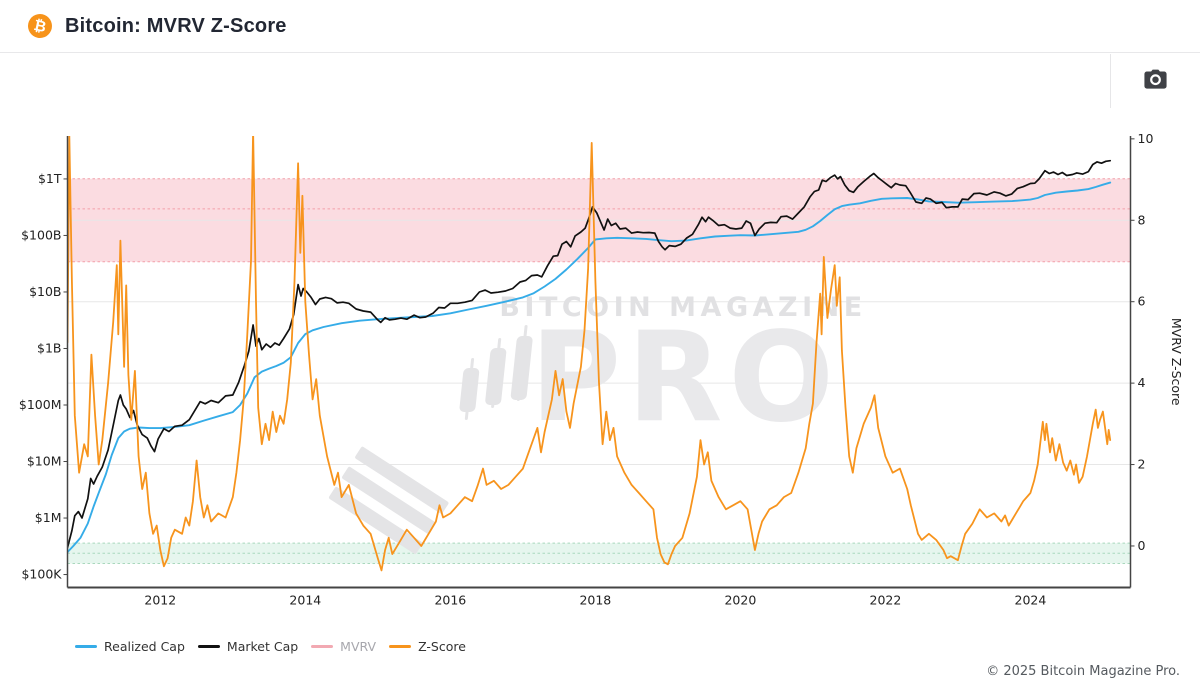  Describe the element at coordinates (1146, 138) in the screenshot. I see `y-right-tick-label: 10` at that location.